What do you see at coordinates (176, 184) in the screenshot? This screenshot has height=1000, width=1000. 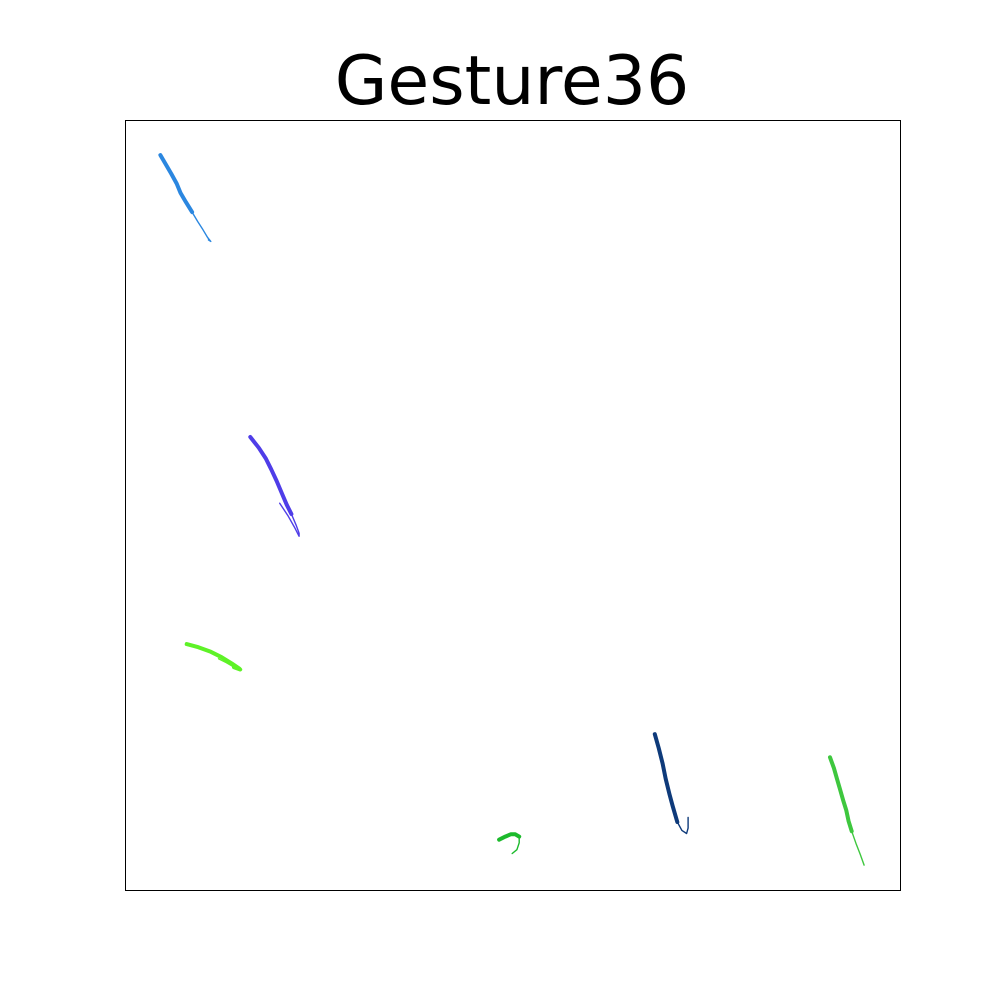 I see `gesture-stroke-1-head` at bounding box center [176, 184].